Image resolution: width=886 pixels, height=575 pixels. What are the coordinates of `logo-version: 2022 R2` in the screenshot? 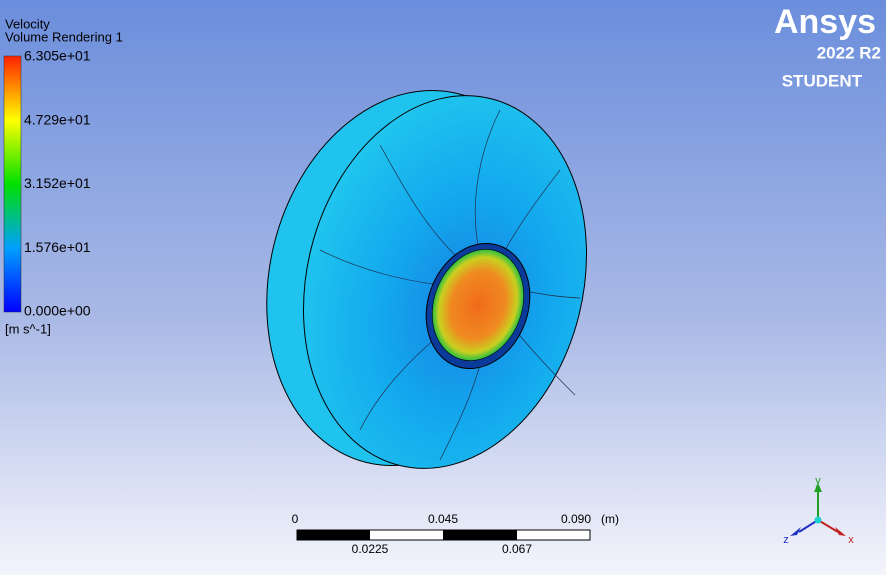 It's located at (849, 52).